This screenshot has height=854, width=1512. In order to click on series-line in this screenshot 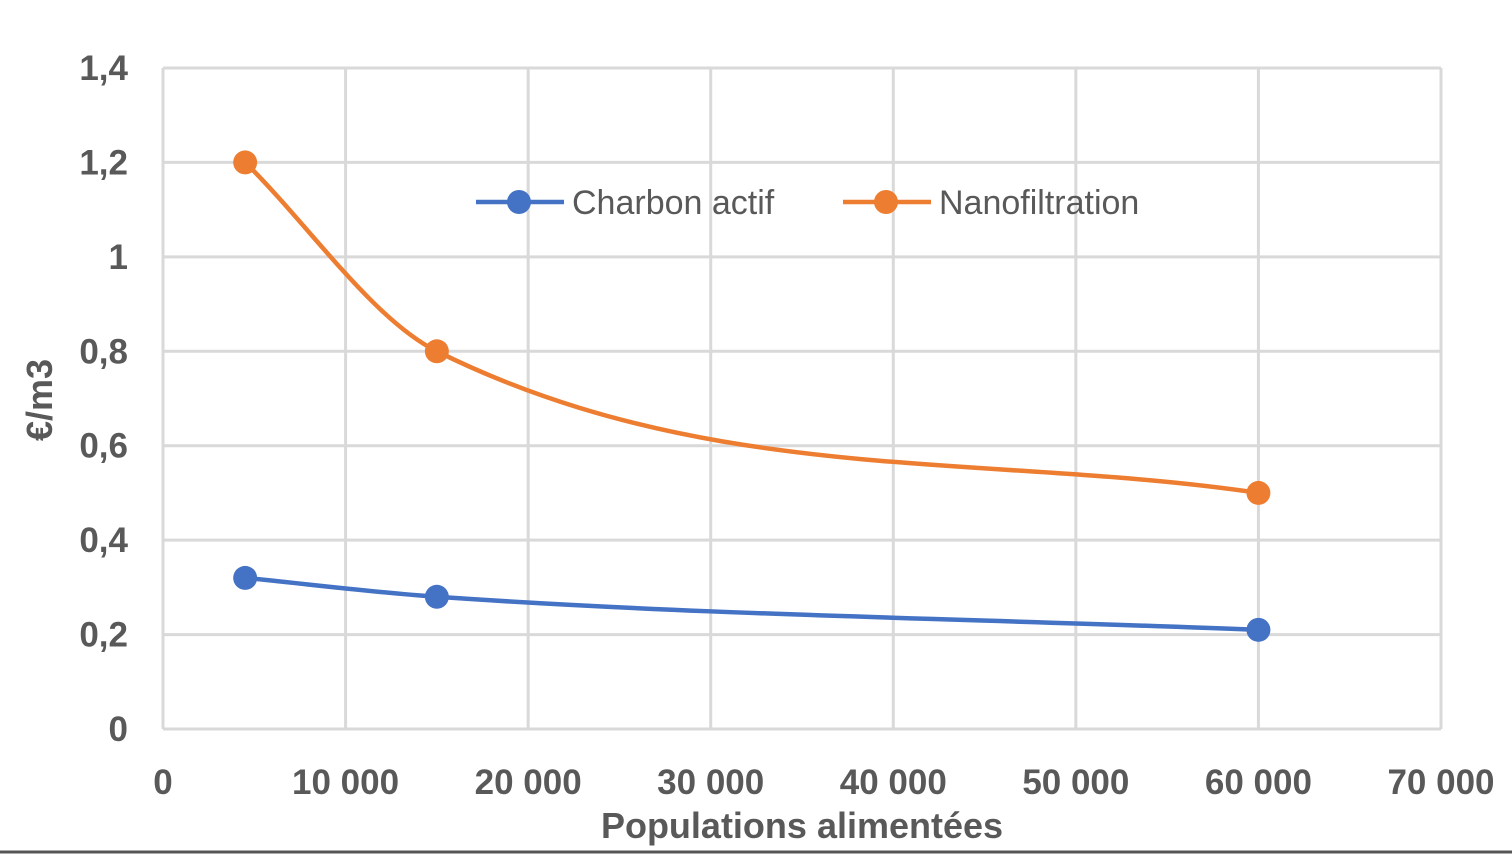, I will do `click(751, 604)`.